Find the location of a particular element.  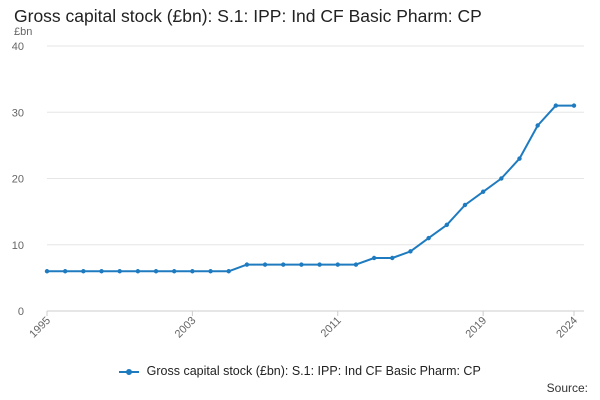

y-tick-labels: 0 10 20 30 40 is located at coordinates (18, 179).